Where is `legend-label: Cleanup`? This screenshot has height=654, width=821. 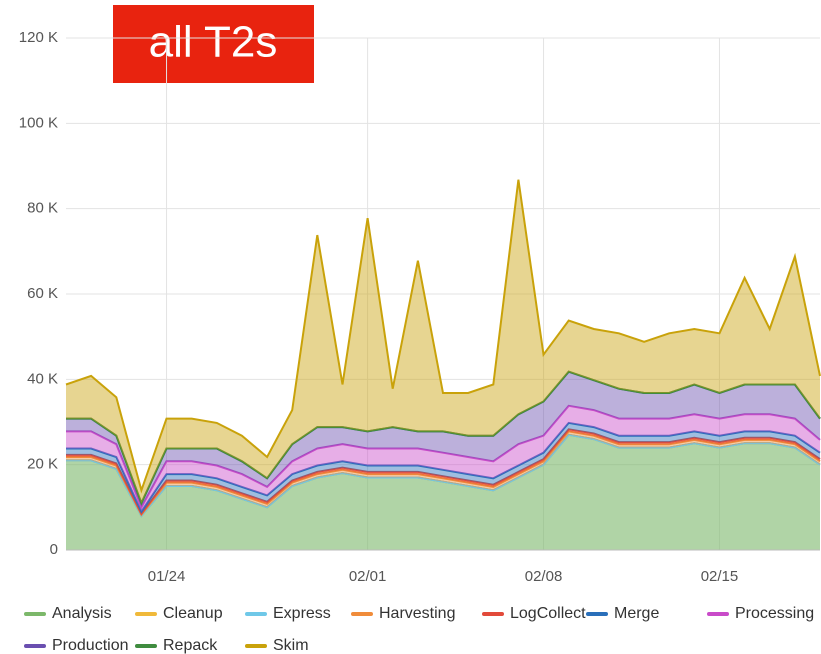 legend-label: Cleanup is located at coordinates (193, 613).